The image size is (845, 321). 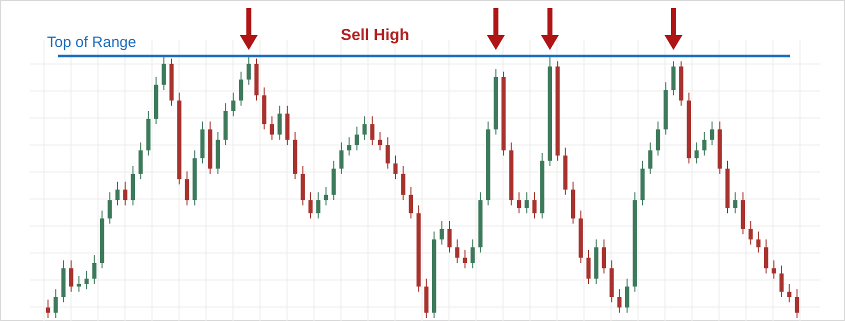 What do you see at coordinates (91, 42) in the screenshot?
I see `ref-line-label: Top of Range` at bounding box center [91, 42].